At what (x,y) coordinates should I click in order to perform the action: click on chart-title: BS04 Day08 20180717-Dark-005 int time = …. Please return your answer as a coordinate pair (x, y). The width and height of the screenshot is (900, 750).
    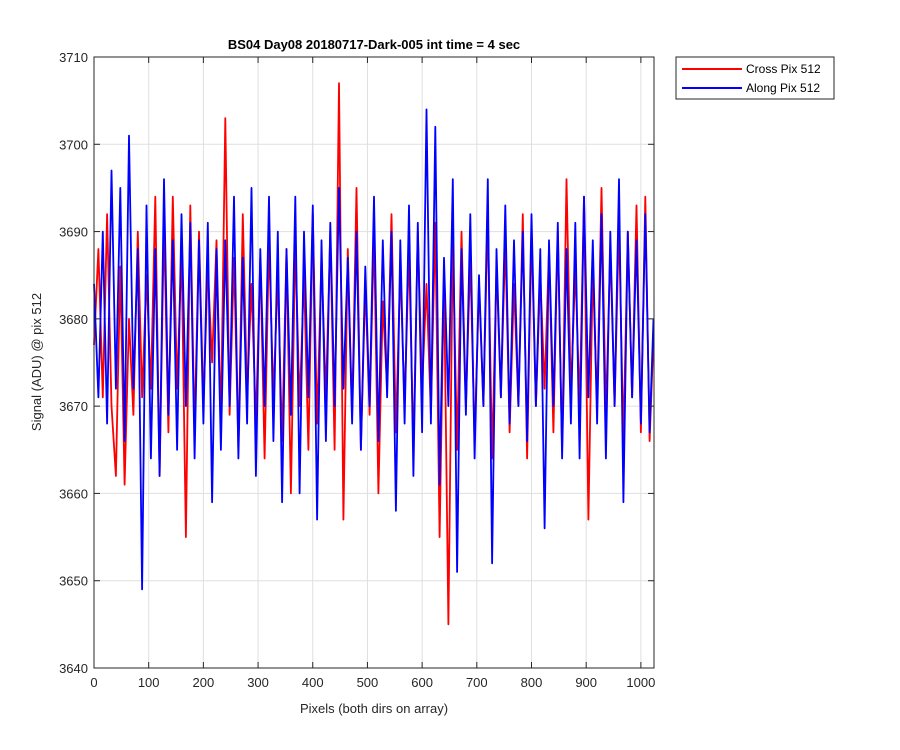
    Looking at the image, I should click on (374, 44).